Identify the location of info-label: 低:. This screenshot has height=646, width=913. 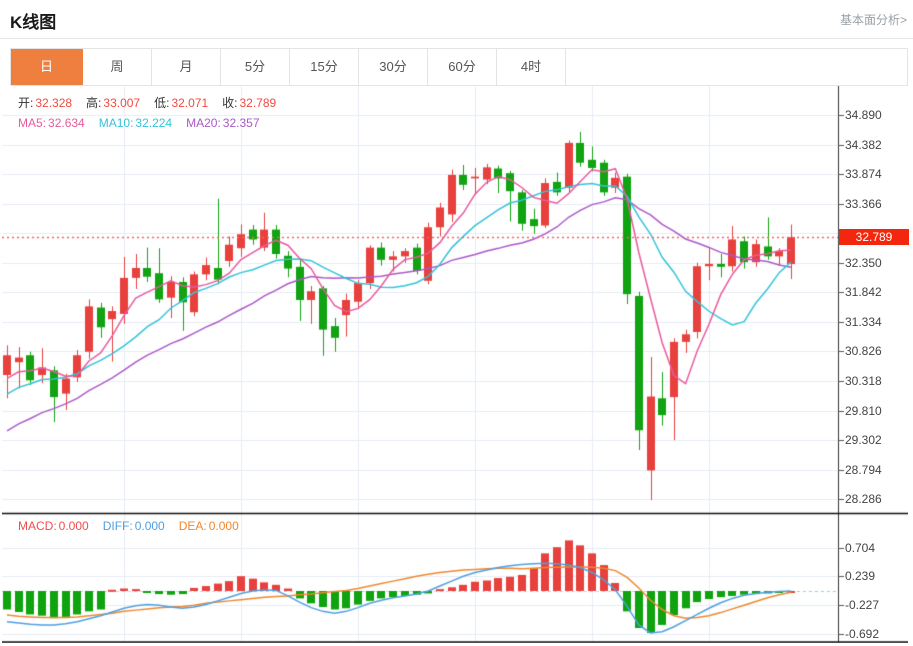
(162, 103).